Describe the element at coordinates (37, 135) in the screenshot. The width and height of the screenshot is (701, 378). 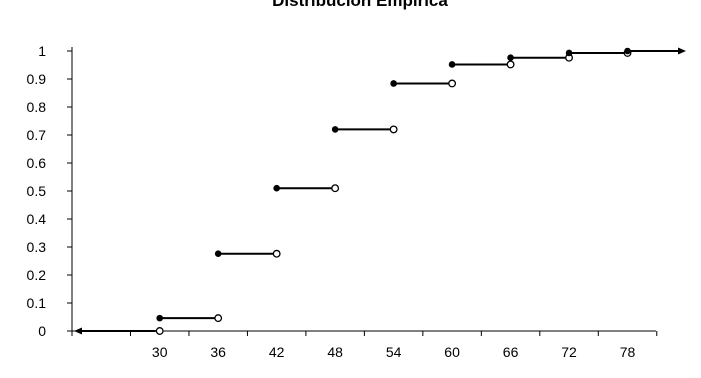
I see `y-tick-label: 0.7` at that location.